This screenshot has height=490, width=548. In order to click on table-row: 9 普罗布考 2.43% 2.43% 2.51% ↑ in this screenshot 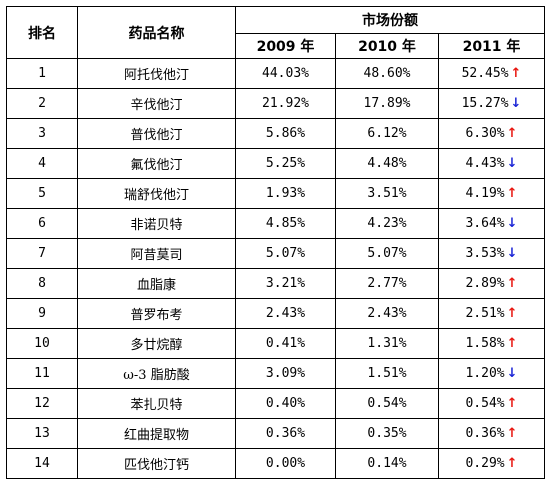, I will do `click(275, 313)`.